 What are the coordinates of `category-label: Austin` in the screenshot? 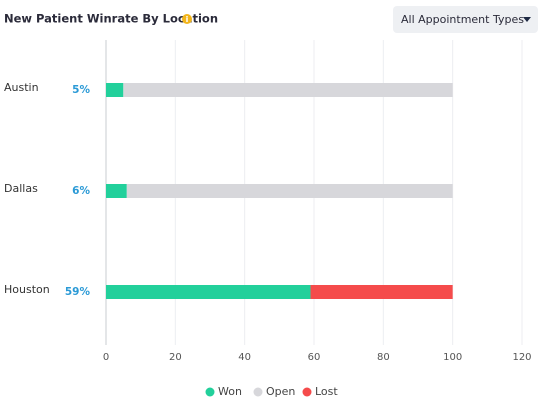 It's located at (21, 87).